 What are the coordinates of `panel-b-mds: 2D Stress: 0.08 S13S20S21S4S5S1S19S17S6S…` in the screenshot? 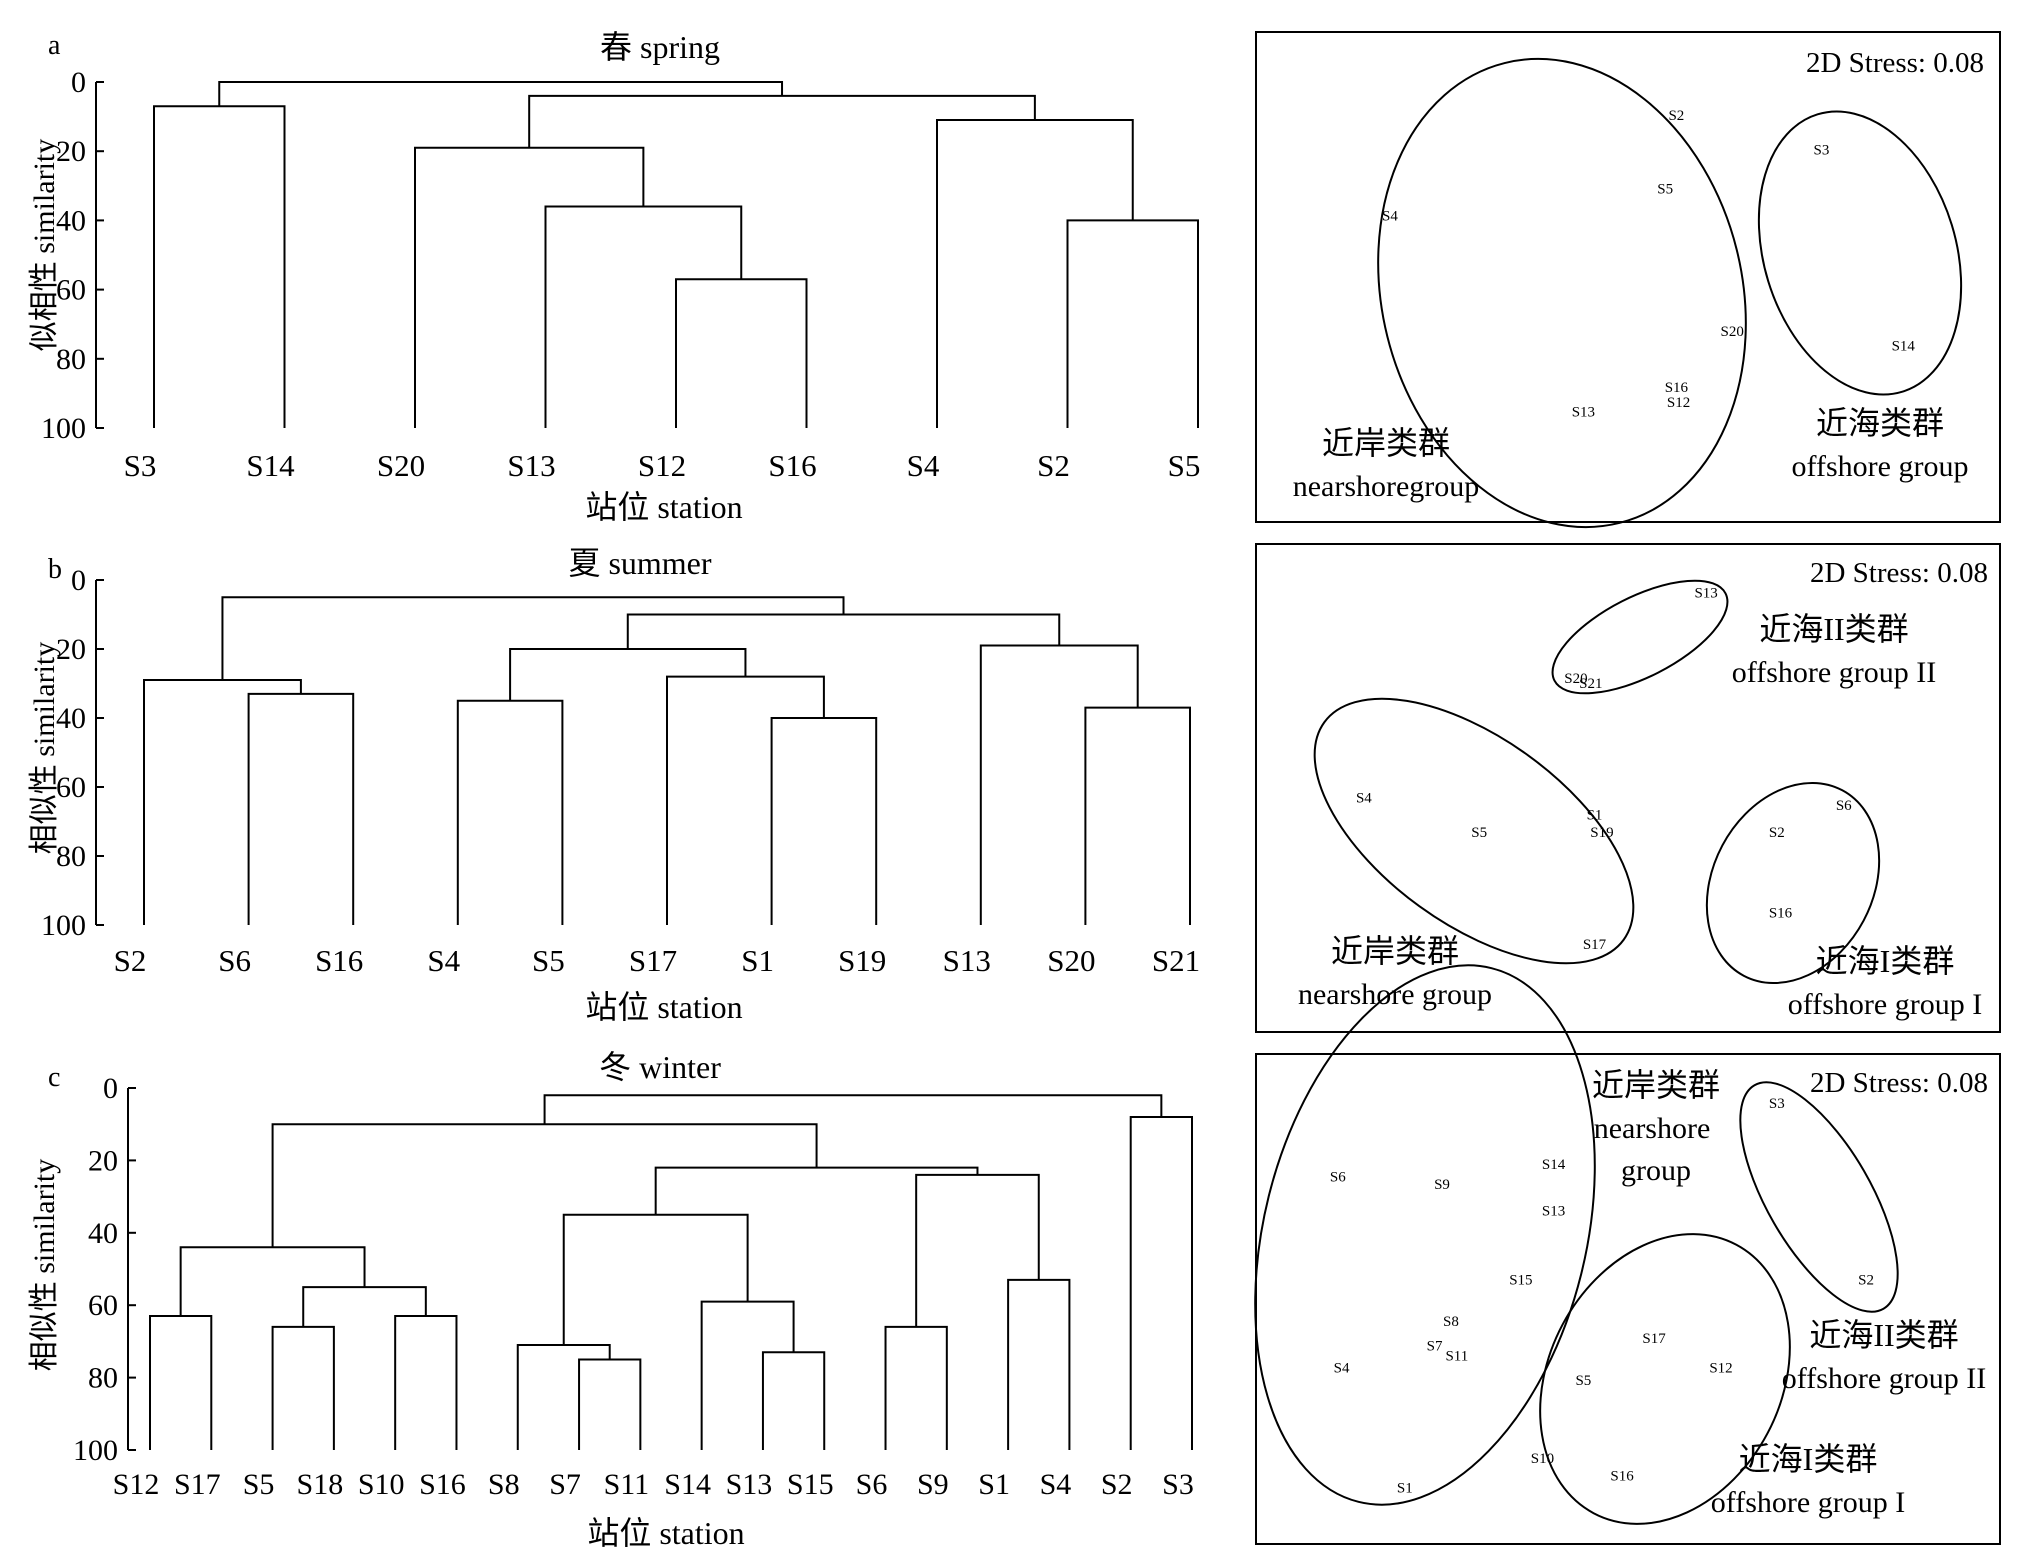 It's located at (1628, 788).